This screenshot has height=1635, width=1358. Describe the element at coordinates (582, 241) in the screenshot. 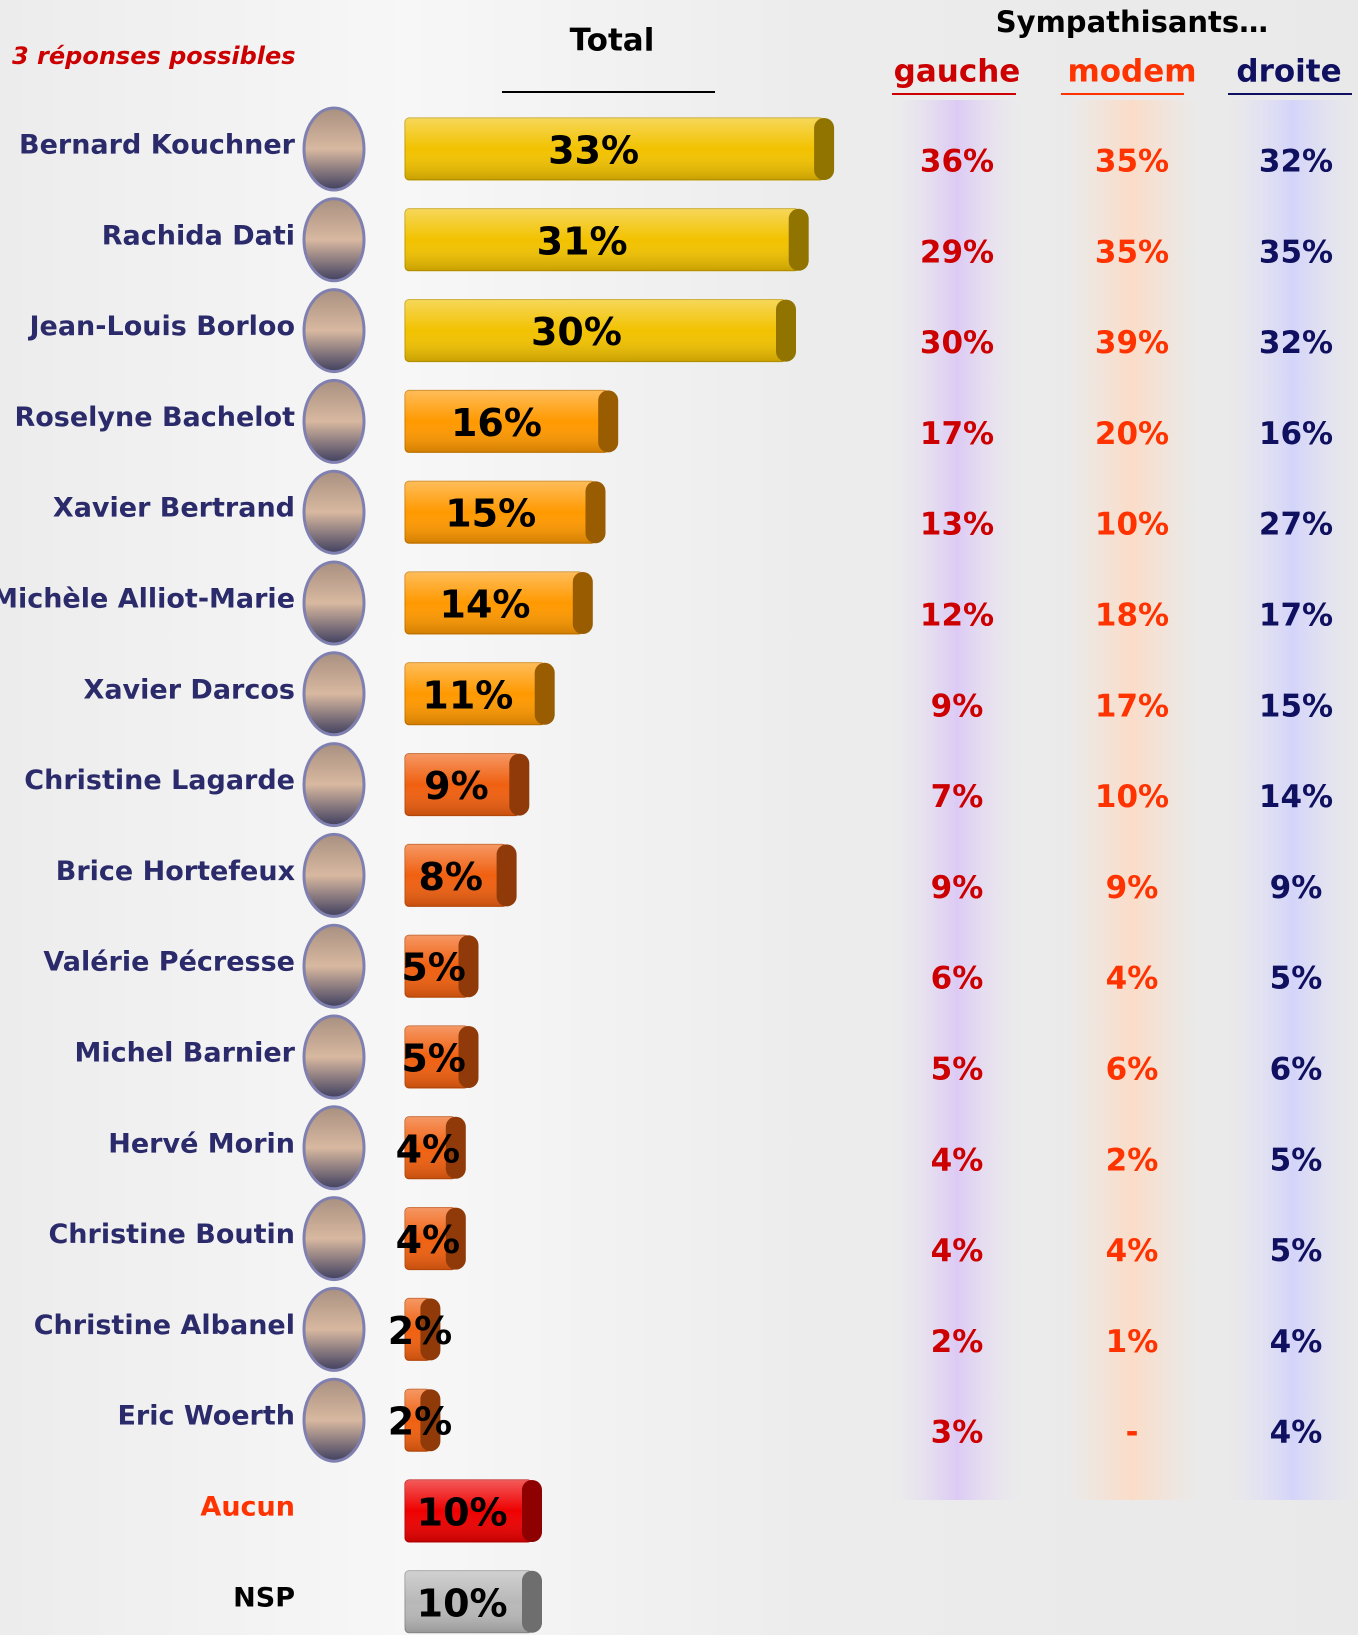

I see `value-label: 31%` at that location.